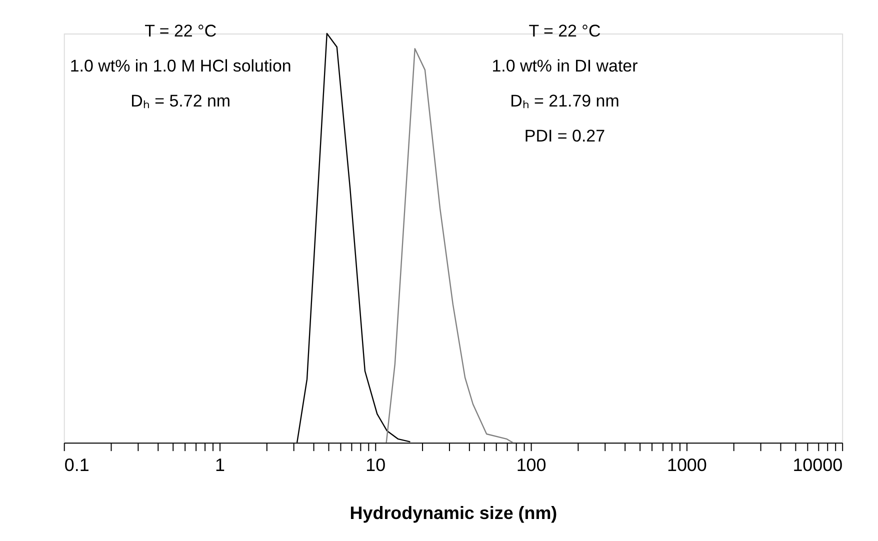 Image resolution: width=878 pixels, height=541 pixels. I want to click on annotation: Dₕ = 5.72 nm, so click(180, 100).